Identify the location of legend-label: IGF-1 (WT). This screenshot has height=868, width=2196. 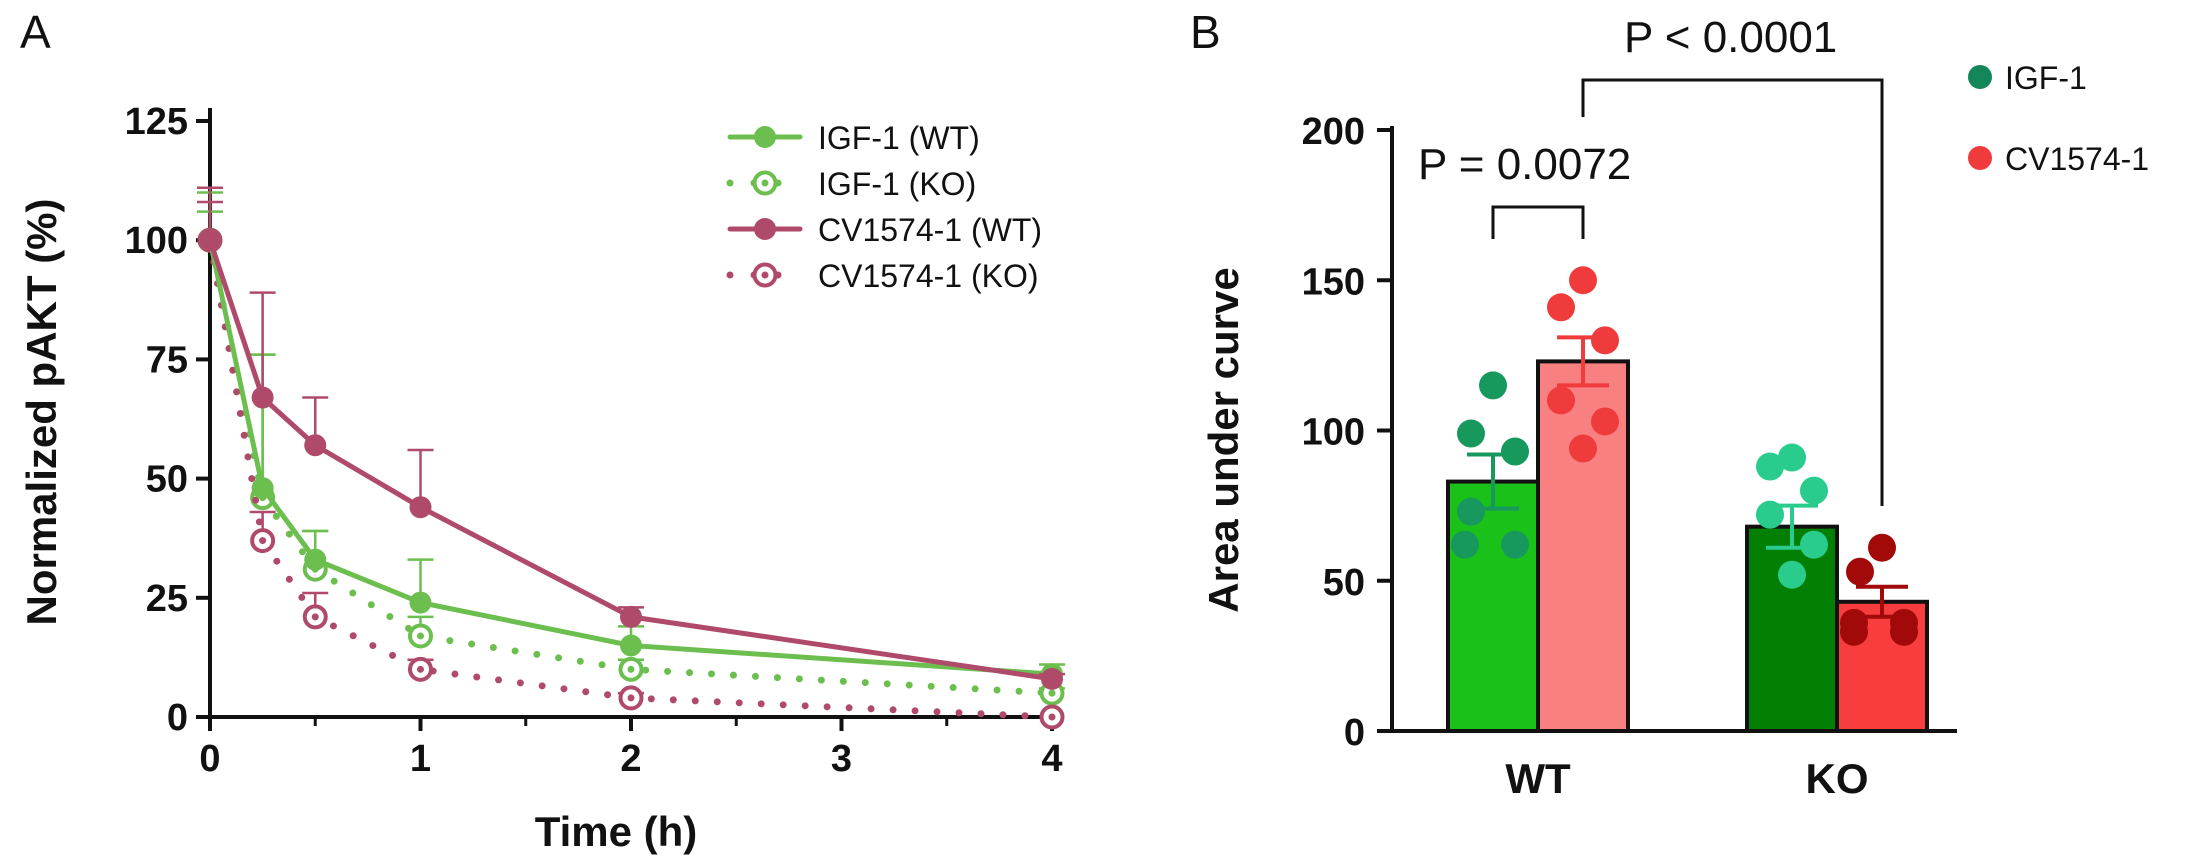
(899, 138).